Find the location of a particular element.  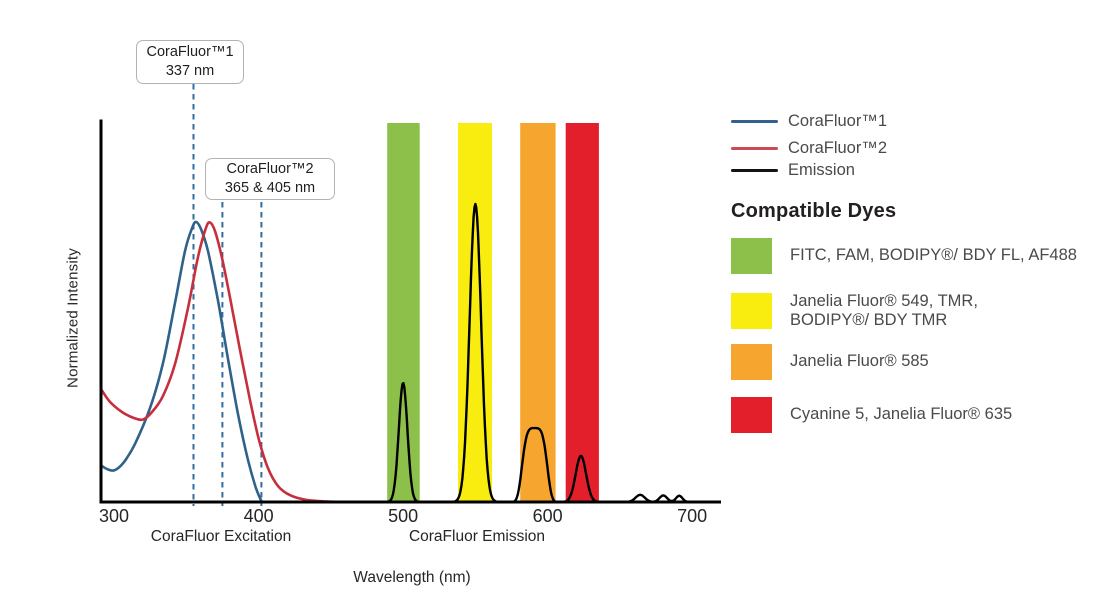

emission-section-label: CoraFluor Emission is located at coordinates (477, 536).